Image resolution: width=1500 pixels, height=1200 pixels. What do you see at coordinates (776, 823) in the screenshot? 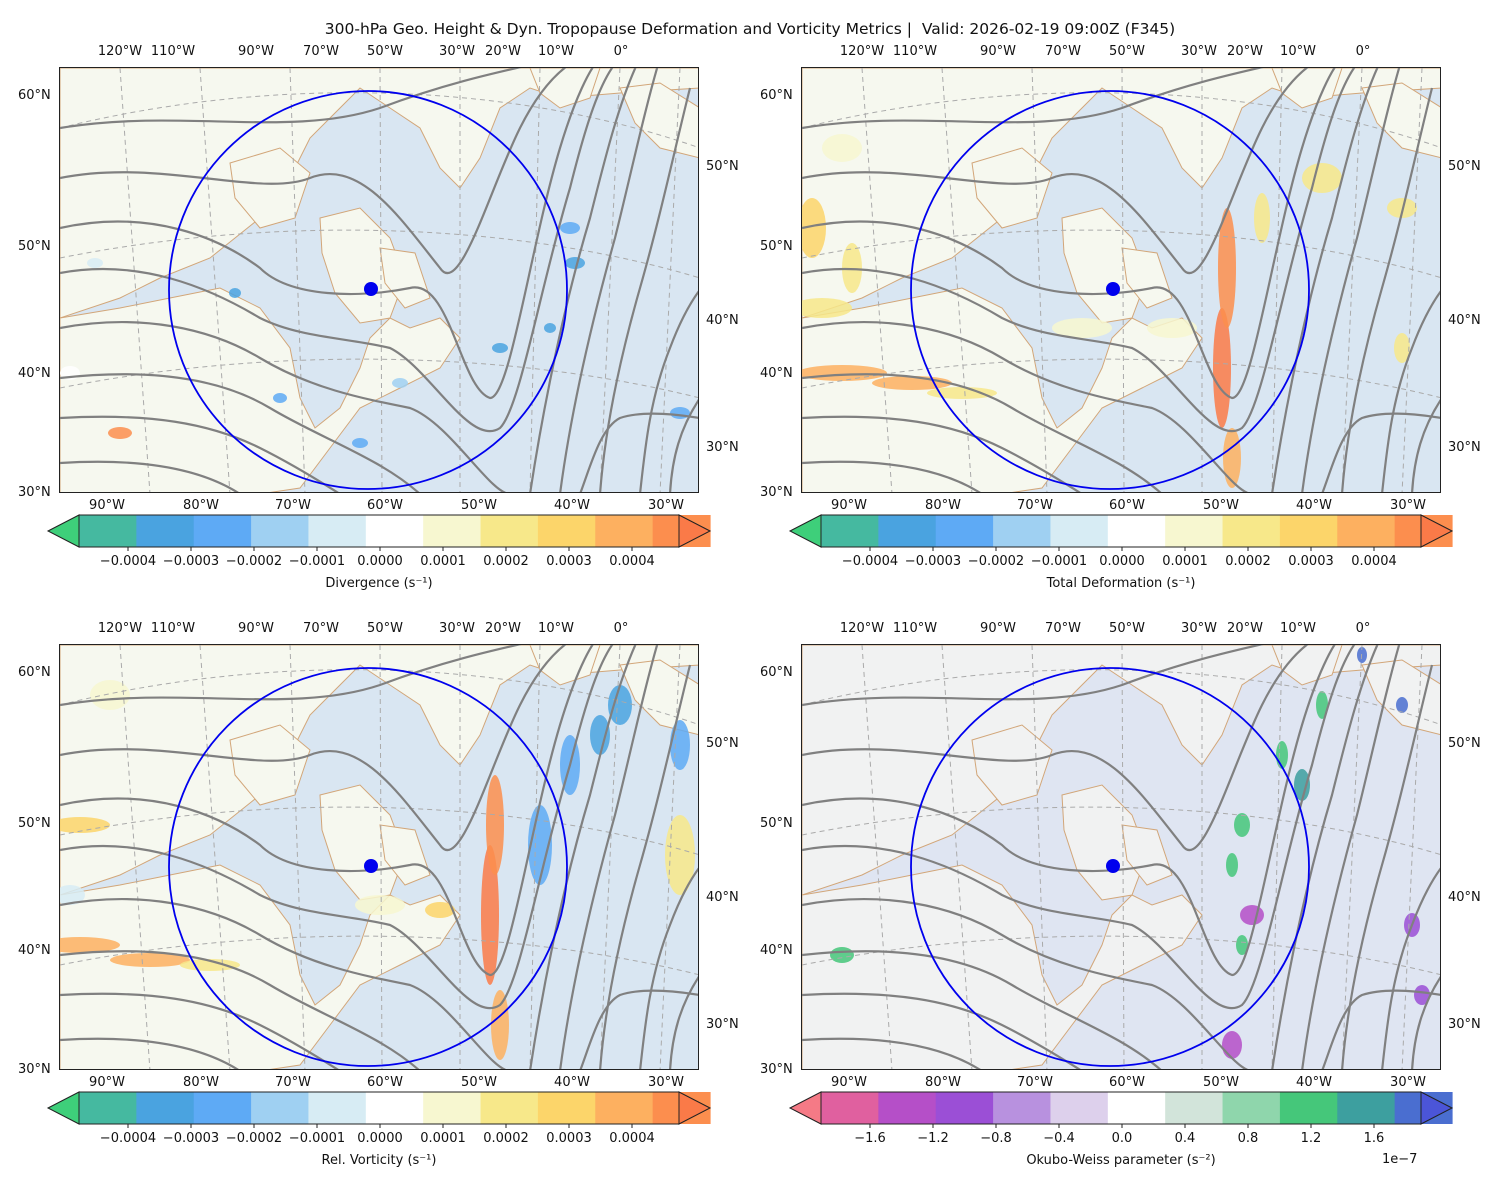
I see `left-lat-label: 50°N` at bounding box center [776, 823].